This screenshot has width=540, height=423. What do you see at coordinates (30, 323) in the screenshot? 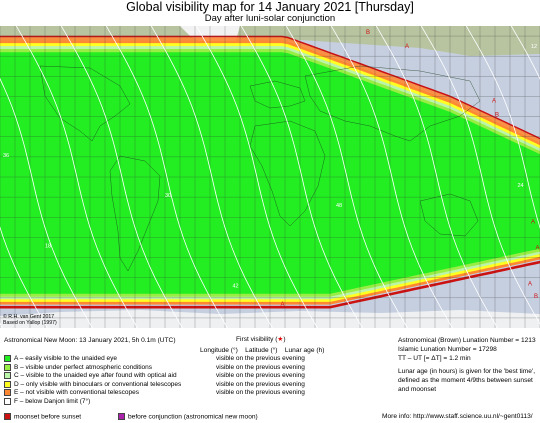
I see `credit-line-2: Based on Yallop (1997)` at bounding box center [30, 323].